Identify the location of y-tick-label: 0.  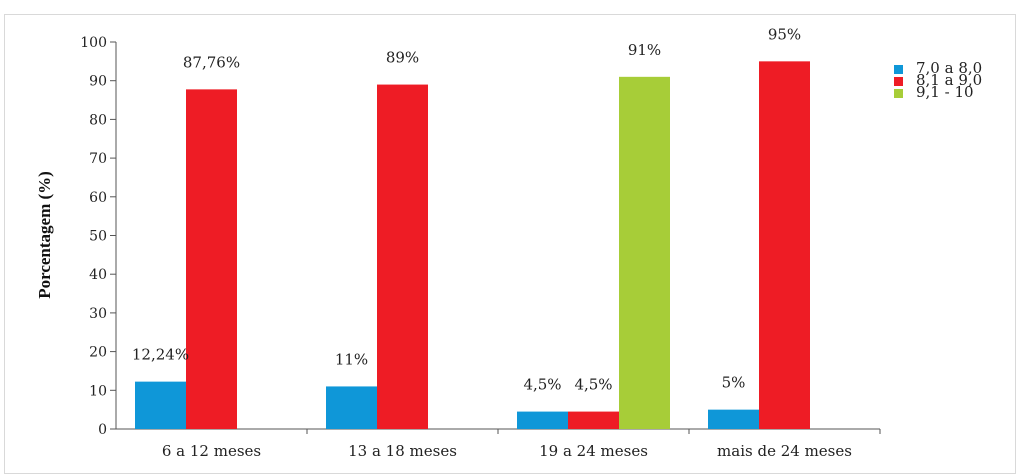
(102, 430).